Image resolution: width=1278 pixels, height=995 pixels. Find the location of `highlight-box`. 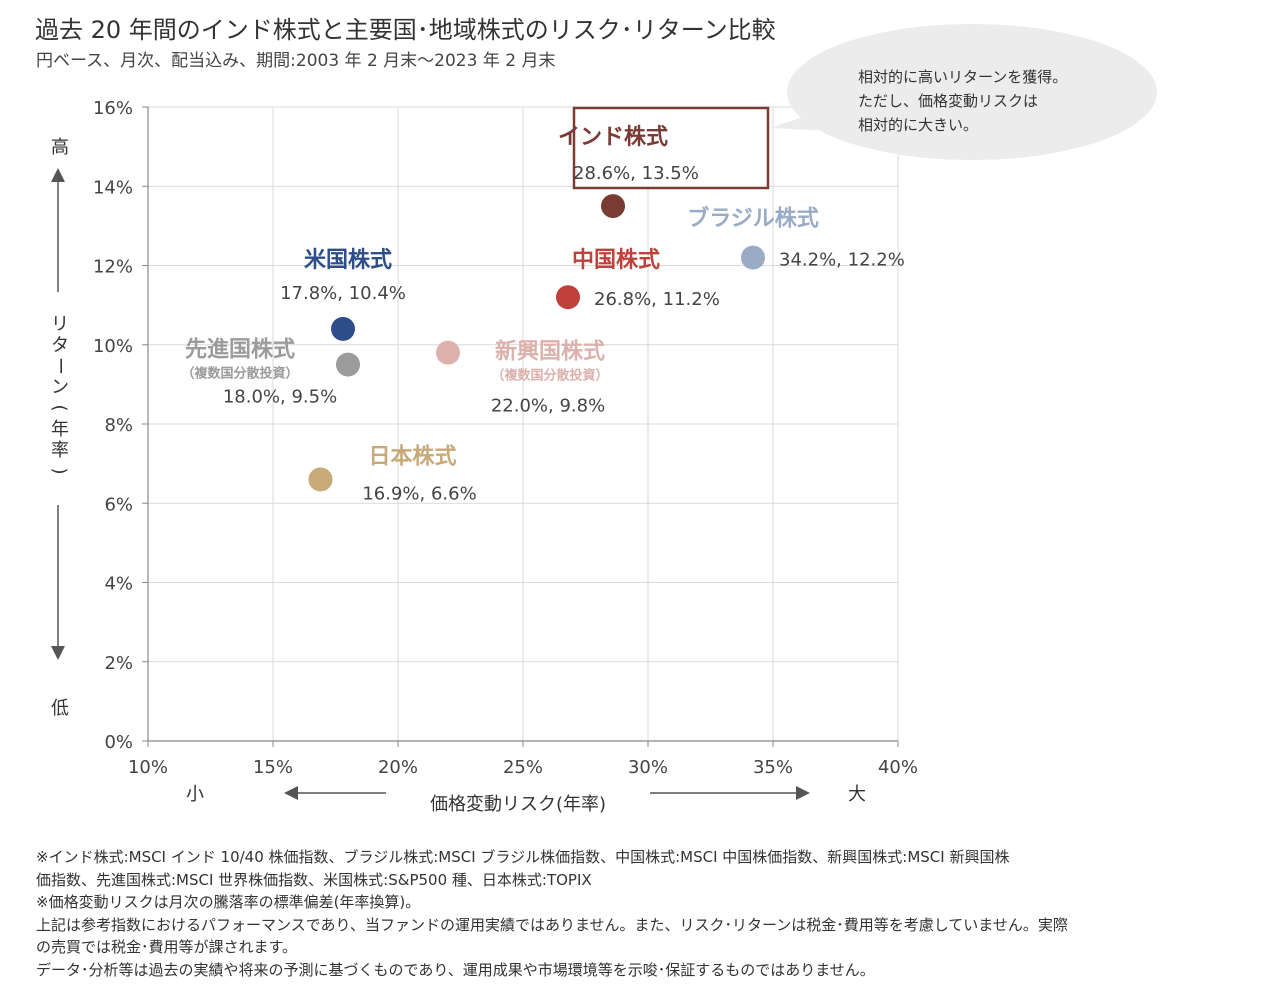

highlight-box is located at coordinates (671, 148).